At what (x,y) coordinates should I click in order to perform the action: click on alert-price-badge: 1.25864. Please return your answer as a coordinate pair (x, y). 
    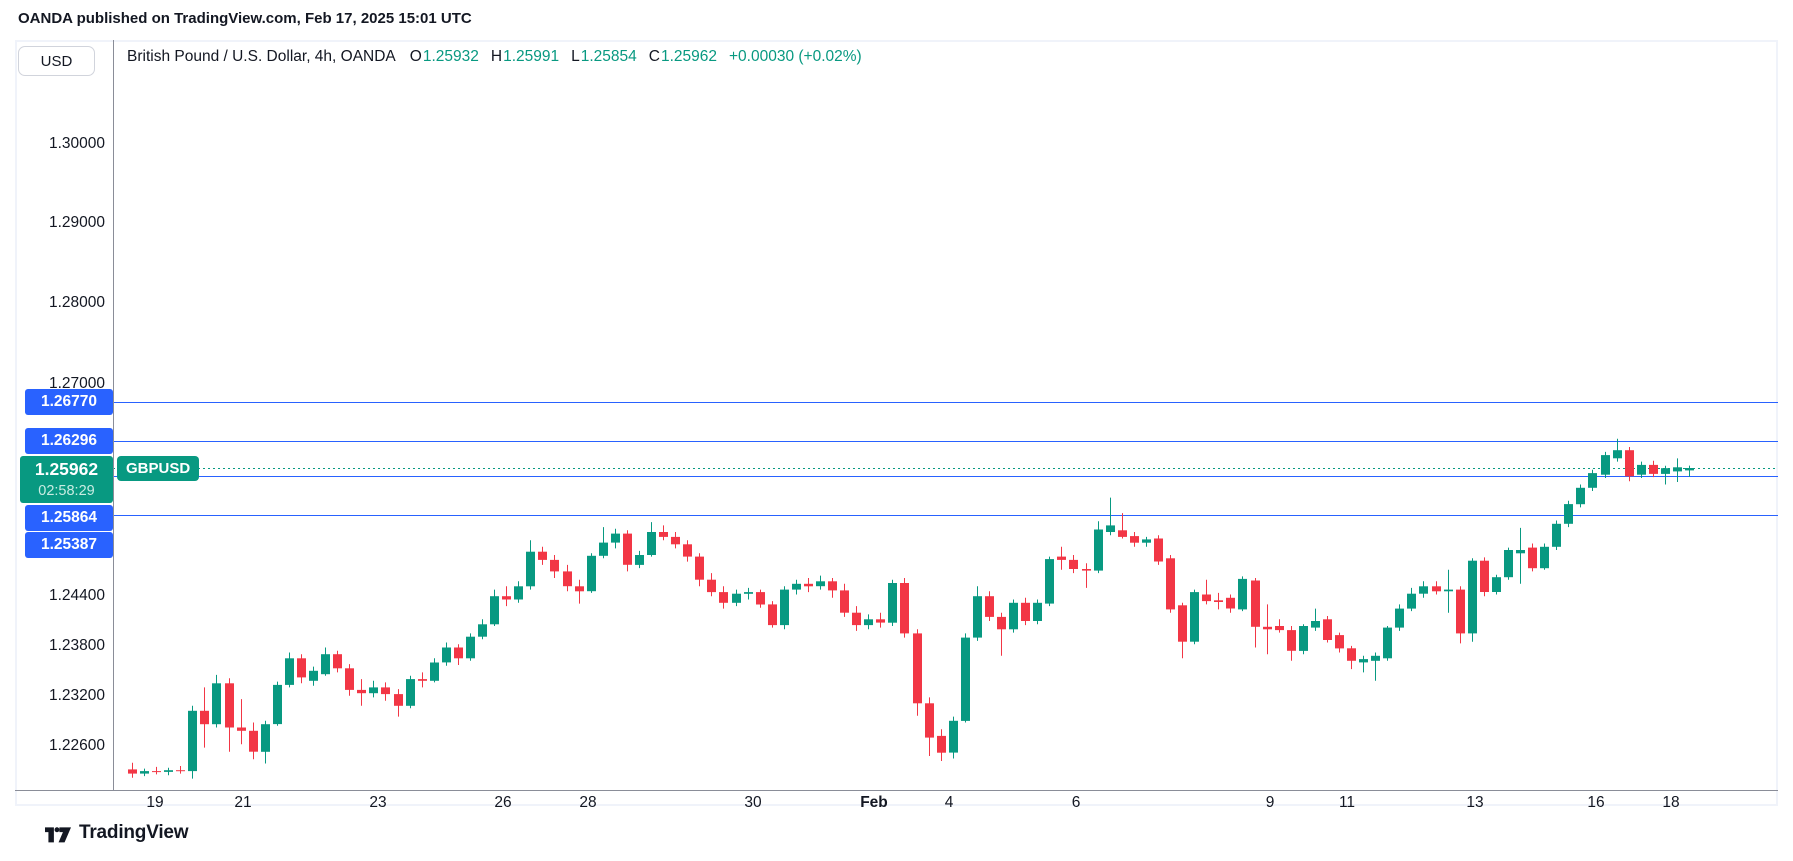
    Looking at the image, I should click on (69, 517).